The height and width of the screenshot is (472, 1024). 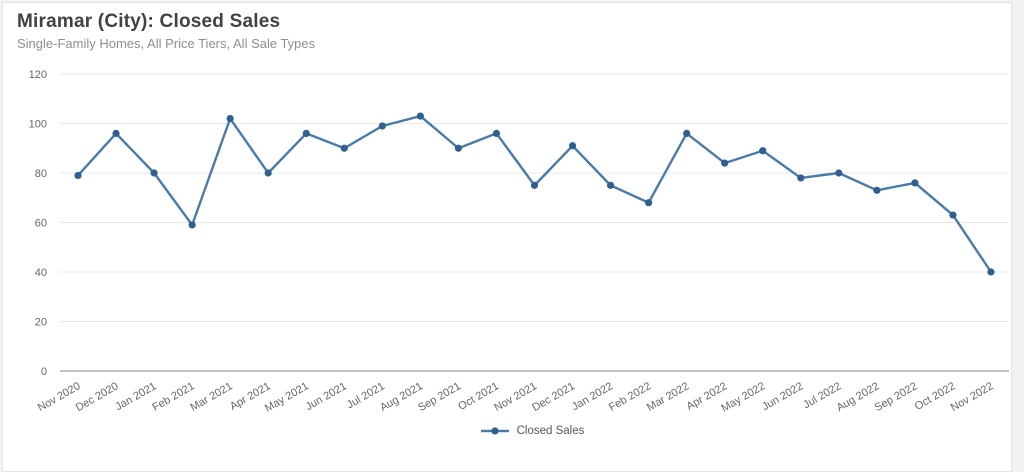 I want to click on x-axis-tick-label: Aug 2022, so click(x=858, y=397).